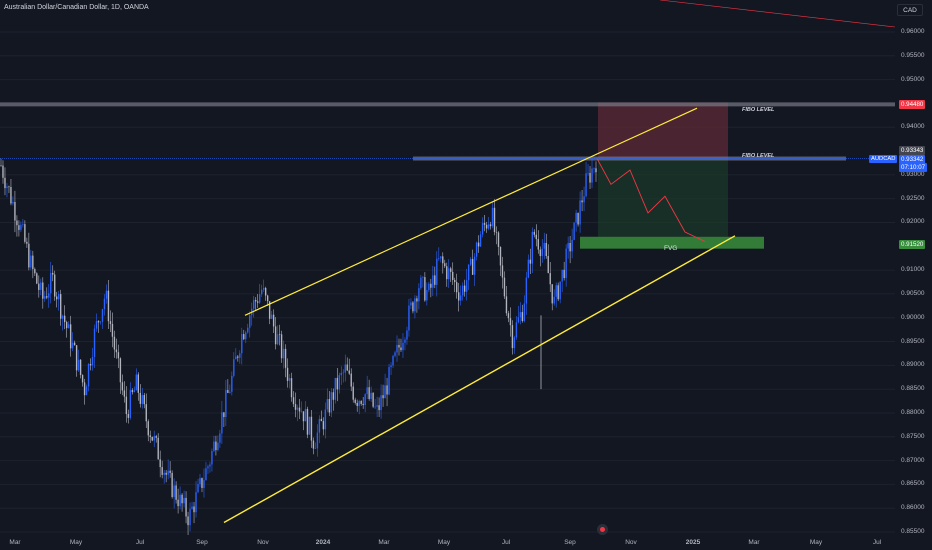 Image resolution: width=932 pixels, height=550 pixels. Describe the element at coordinates (913, 508) in the screenshot. I see `price-tick-label: 0.86000` at that location.